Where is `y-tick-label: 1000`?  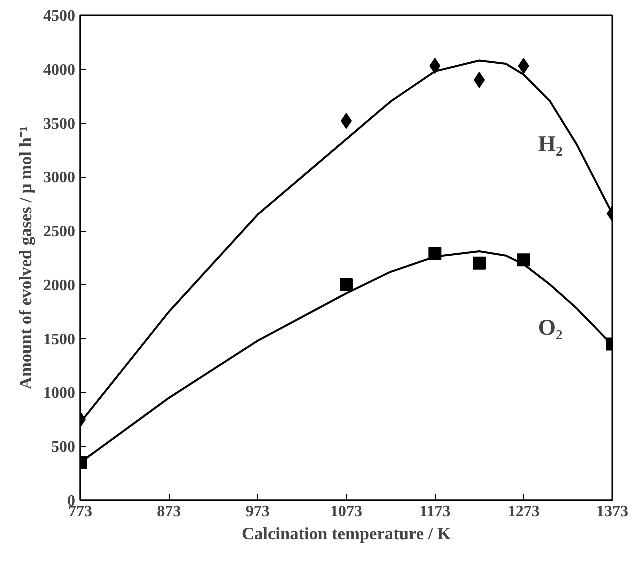
y-tick-label: 1000 is located at coordinates (60, 393).